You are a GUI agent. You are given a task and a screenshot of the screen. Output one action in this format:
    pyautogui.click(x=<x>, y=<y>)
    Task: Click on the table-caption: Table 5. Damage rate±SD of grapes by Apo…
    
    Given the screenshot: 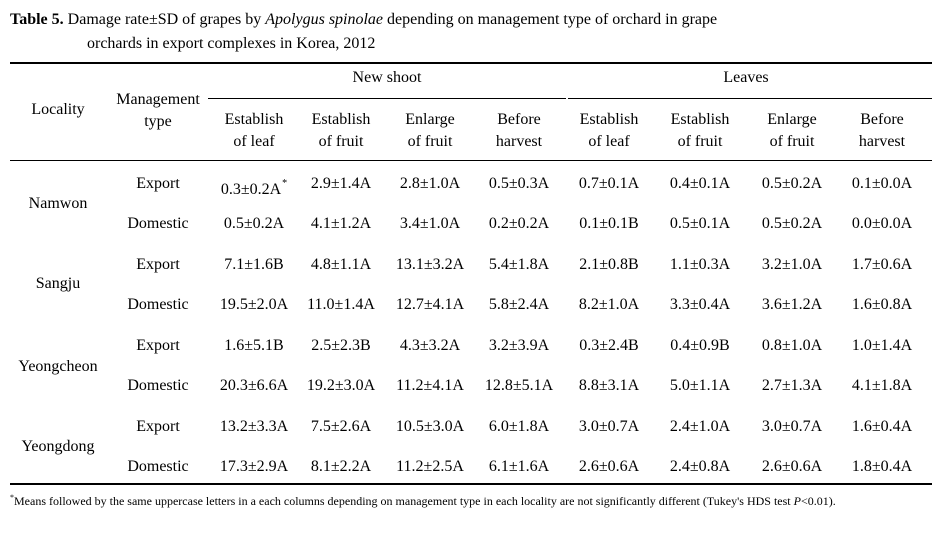 What is the action you would take?
    pyautogui.click(x=471, y=32)
    